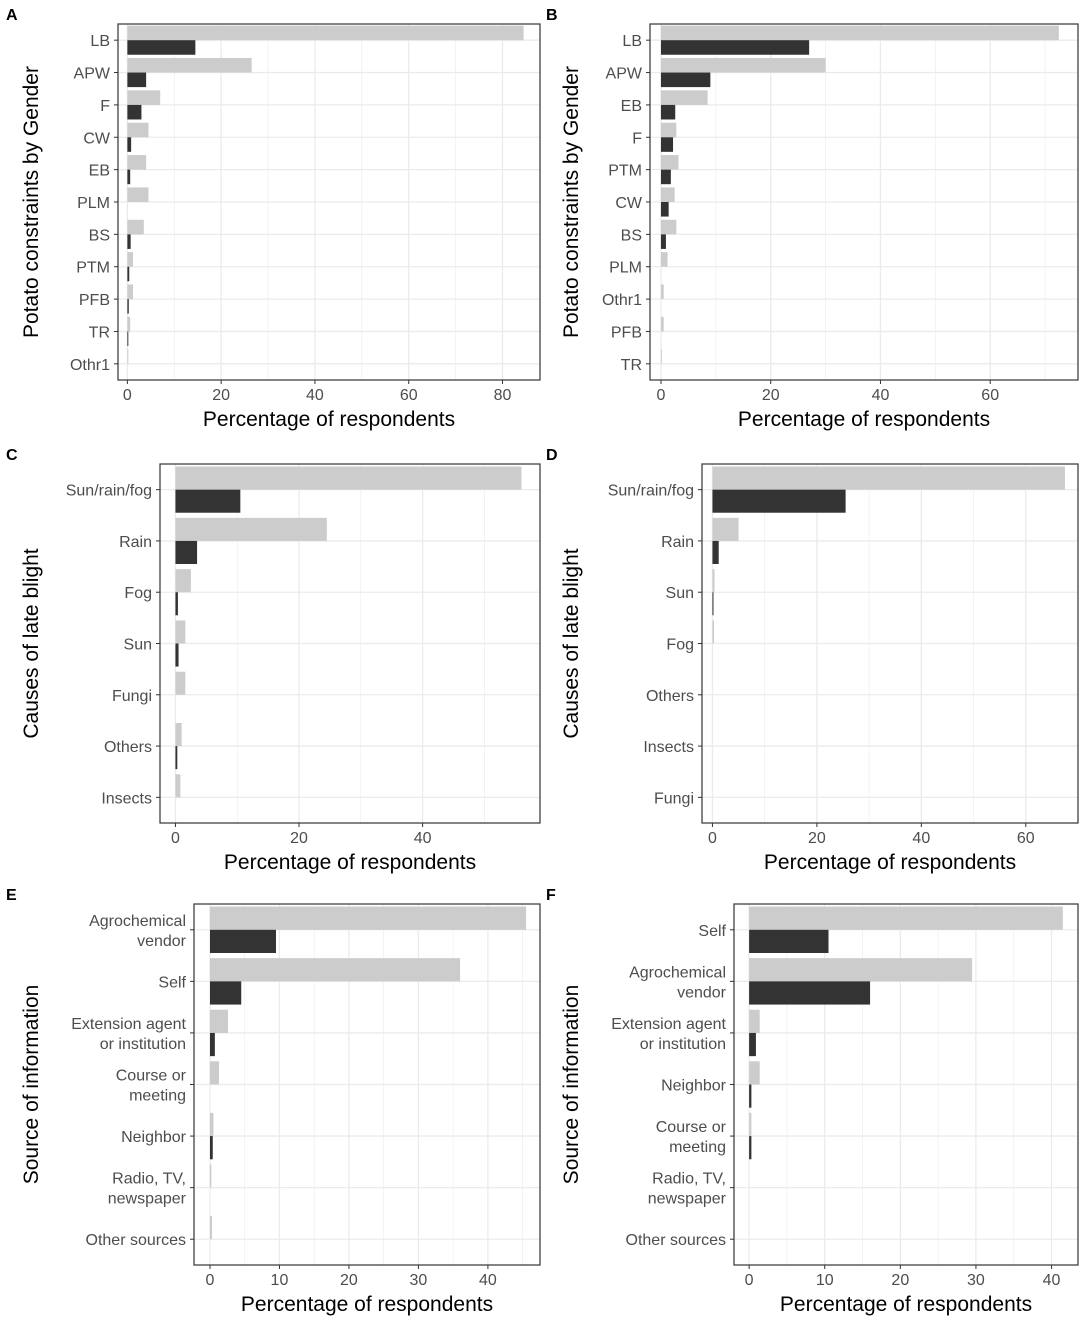 This screenshot has width=1084, height=1324. What do you see at coordinates (629, 203) in the screenshot?
I see `y-tick-label: CW` at bounding box center [629, 203].